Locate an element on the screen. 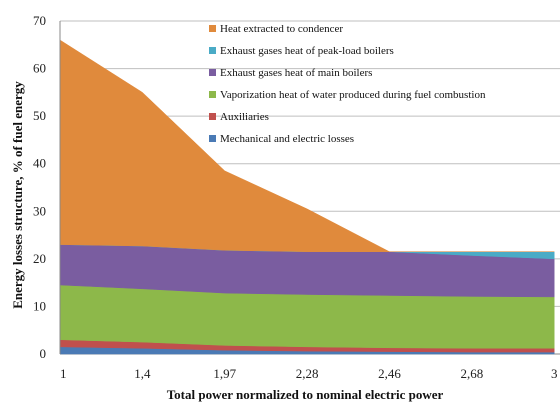 Image resolution: width=560 pixels, height=408 pixels. x-tick-label: 2,46 is located at coordinates (389, 373).